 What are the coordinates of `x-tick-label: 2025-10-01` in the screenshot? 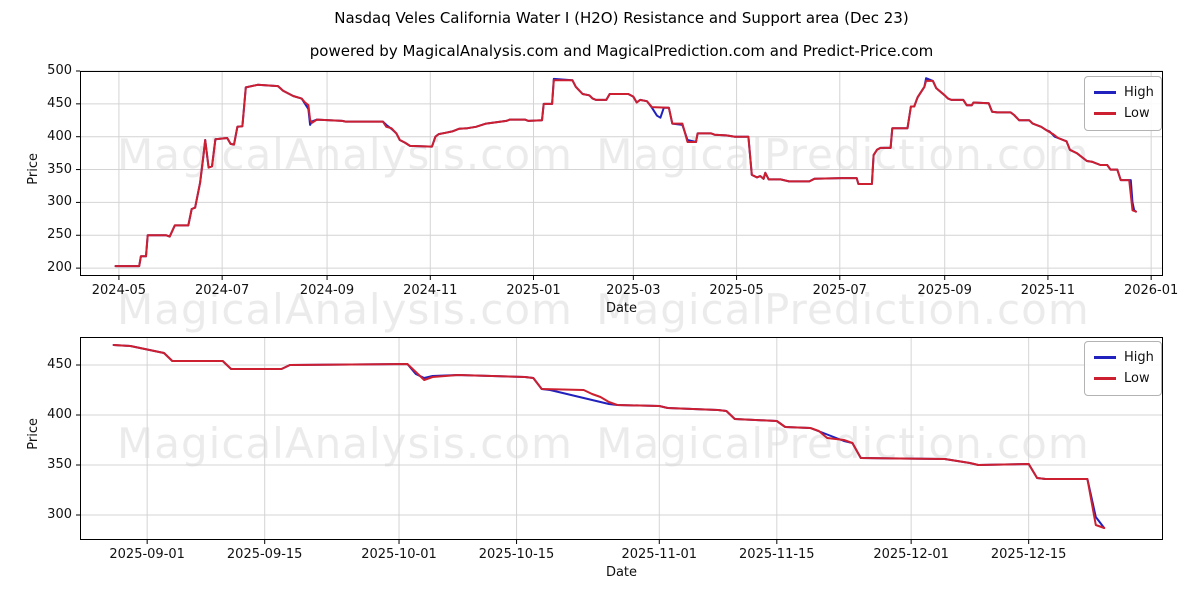 It's located at (399, 554).